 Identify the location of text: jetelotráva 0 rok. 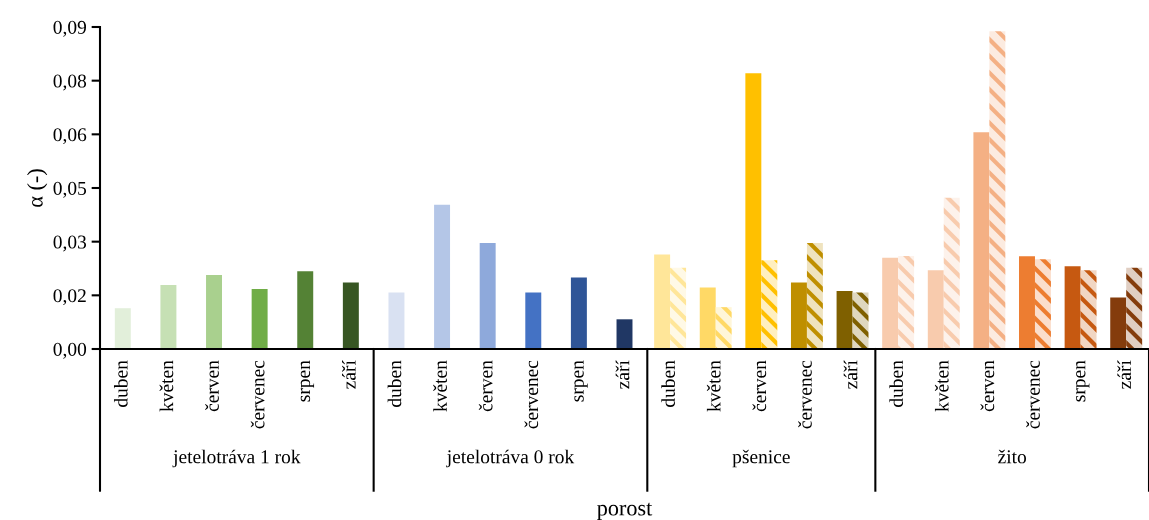
(510, 458).